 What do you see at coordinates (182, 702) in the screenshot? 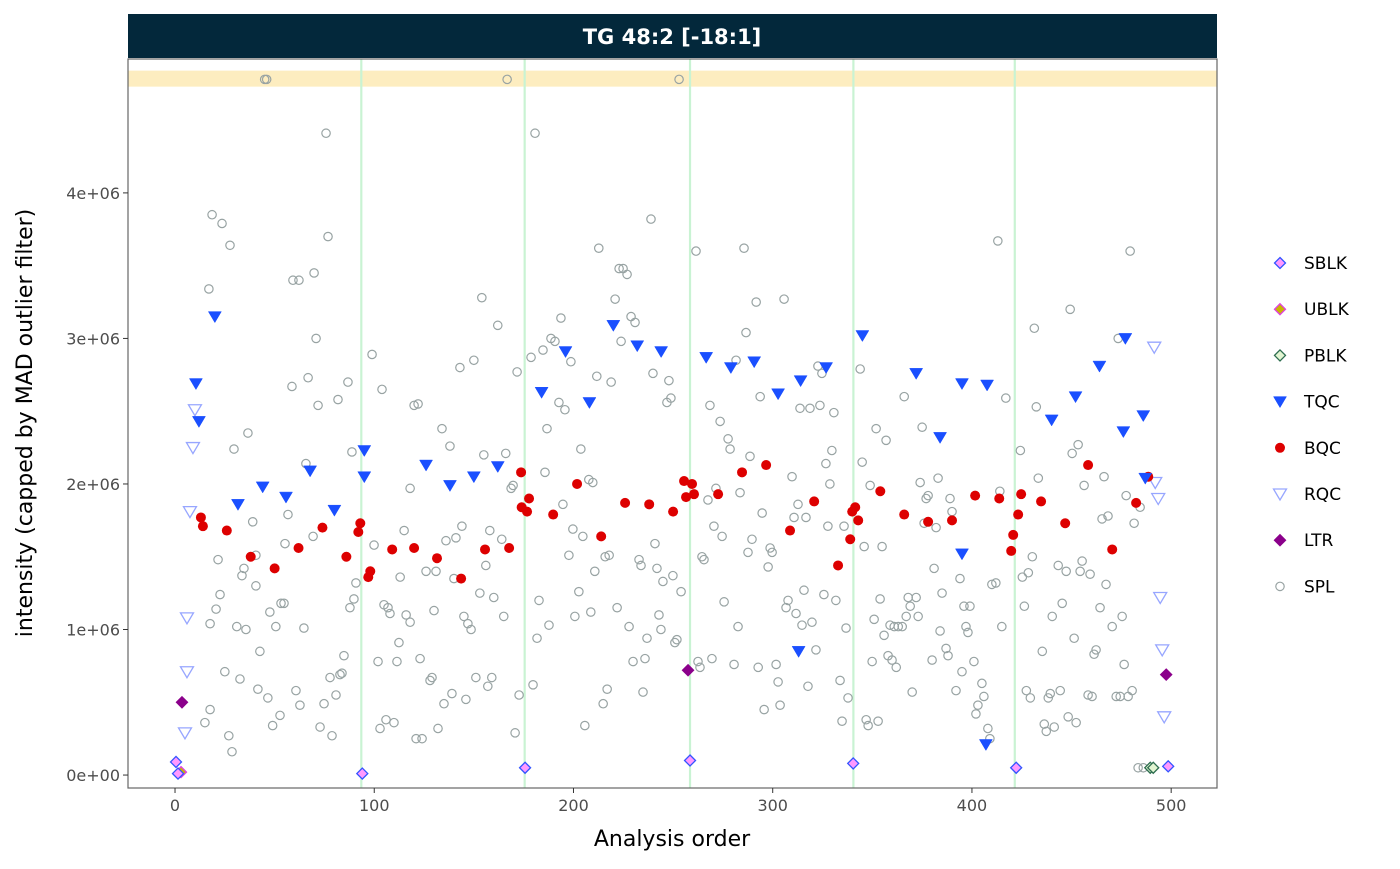
I see `point-ltr` at bounding box center [182, 702].